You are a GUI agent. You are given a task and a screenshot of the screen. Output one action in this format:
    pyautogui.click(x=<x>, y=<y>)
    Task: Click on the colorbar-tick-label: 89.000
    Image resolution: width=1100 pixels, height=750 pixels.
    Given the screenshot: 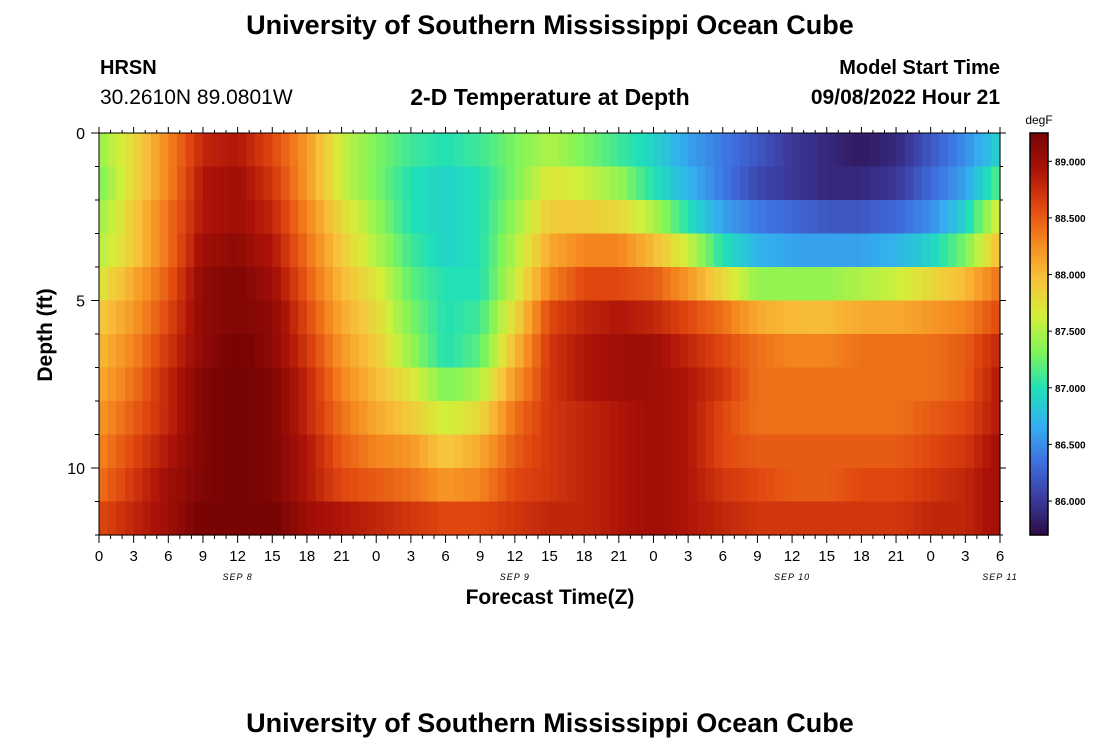 What is the action you would take?
    pyautogui.click(x=1070, y=162)
    